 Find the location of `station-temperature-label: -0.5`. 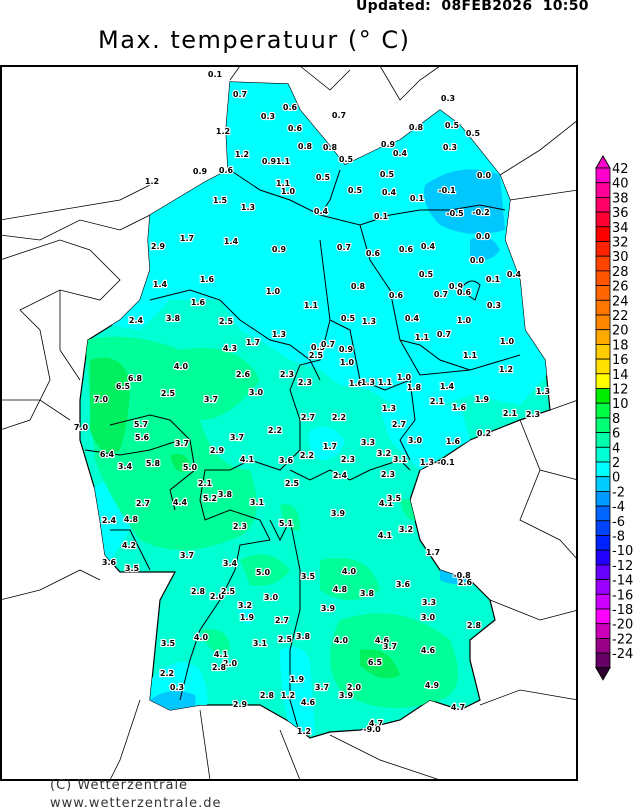

station-temperature-label: -0.5 is located at coordinates (455, 213).